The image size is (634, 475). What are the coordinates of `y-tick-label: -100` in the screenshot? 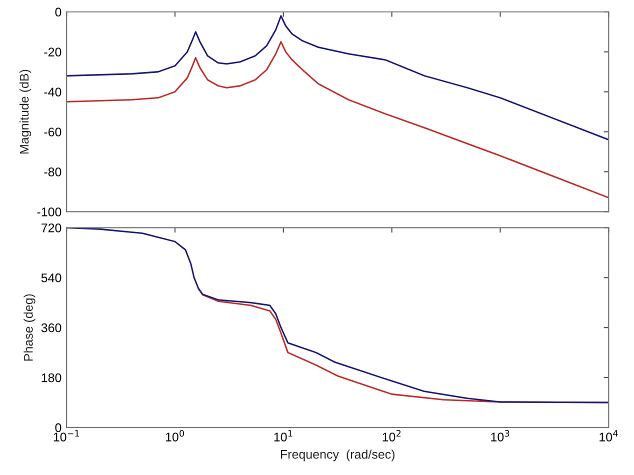 It's located at (49, 211).